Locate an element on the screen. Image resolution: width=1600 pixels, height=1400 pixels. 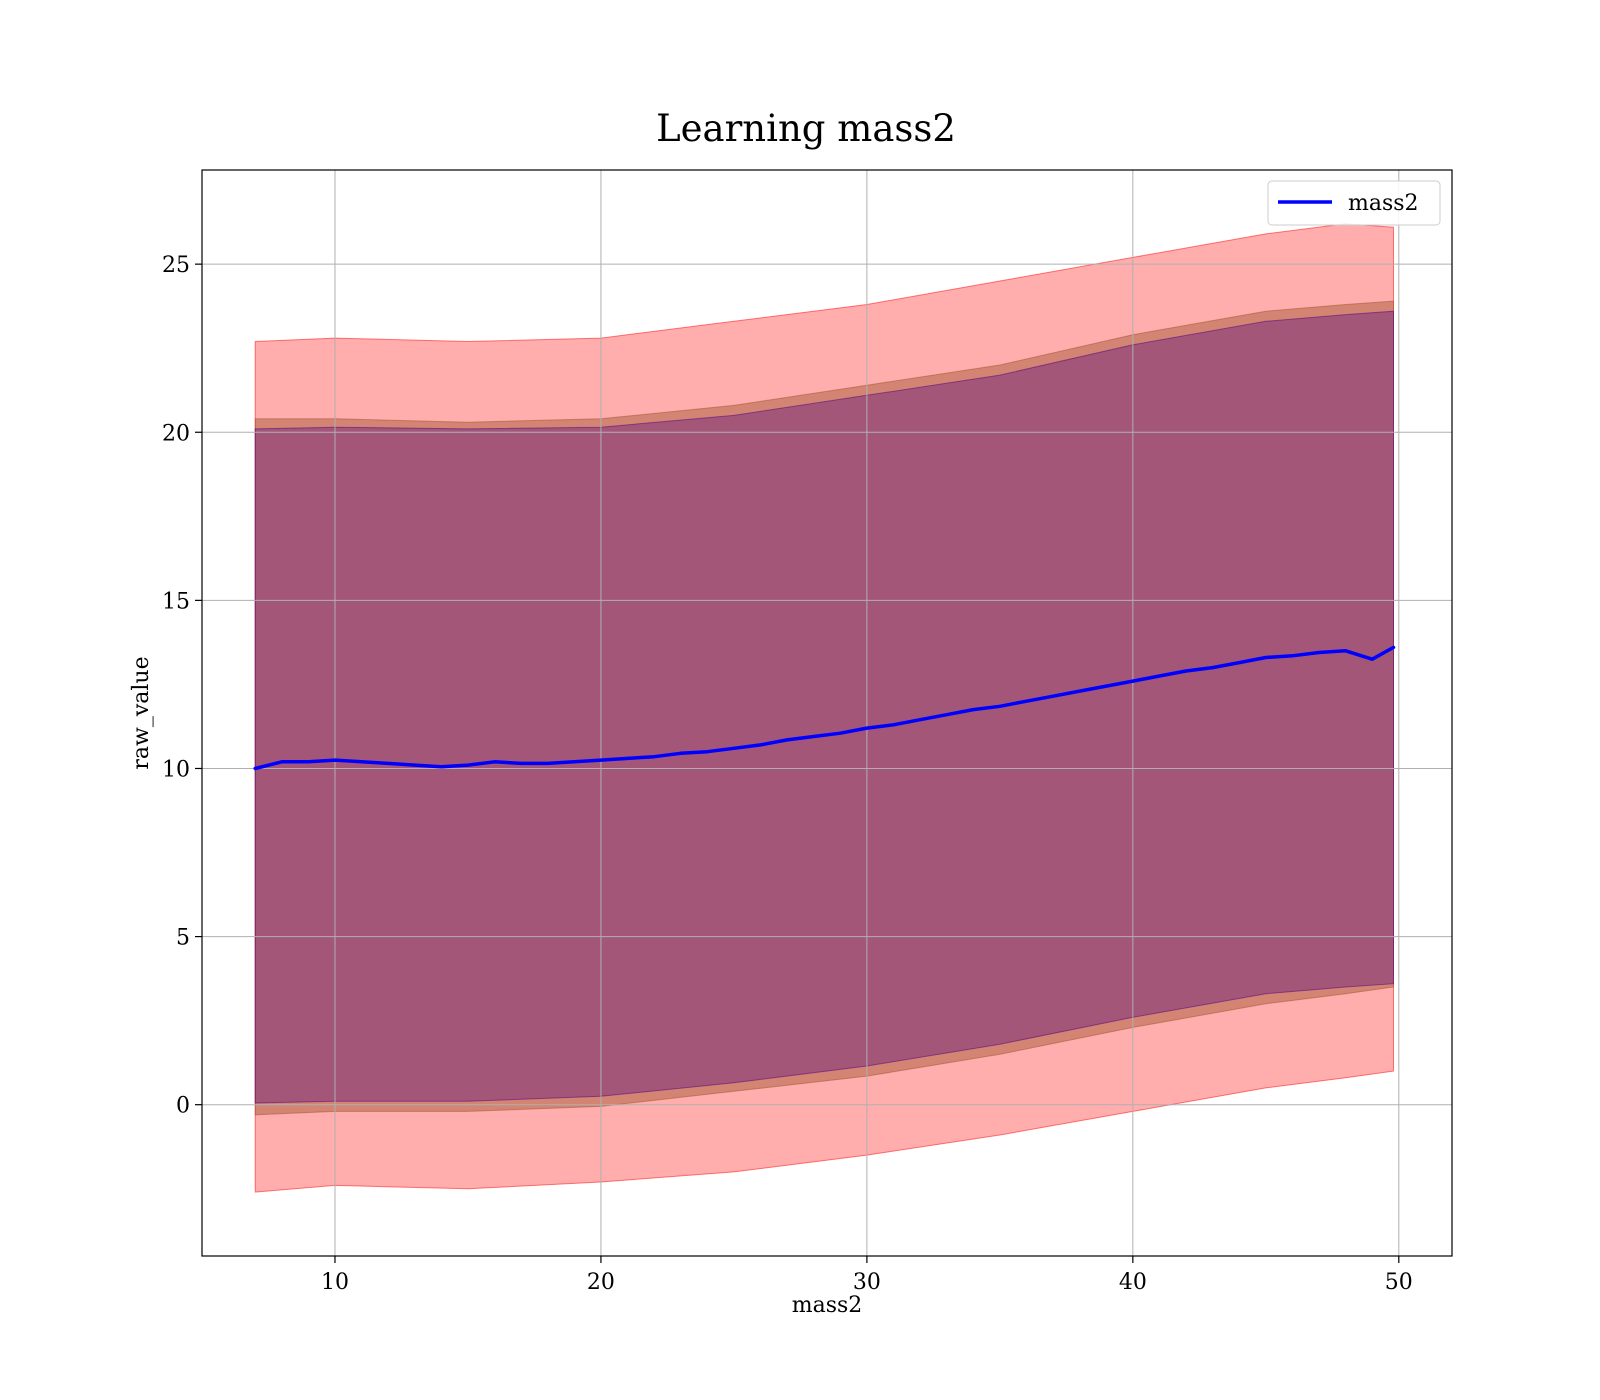
y-tick-label: 0 is located at coordinates (183, 1106).